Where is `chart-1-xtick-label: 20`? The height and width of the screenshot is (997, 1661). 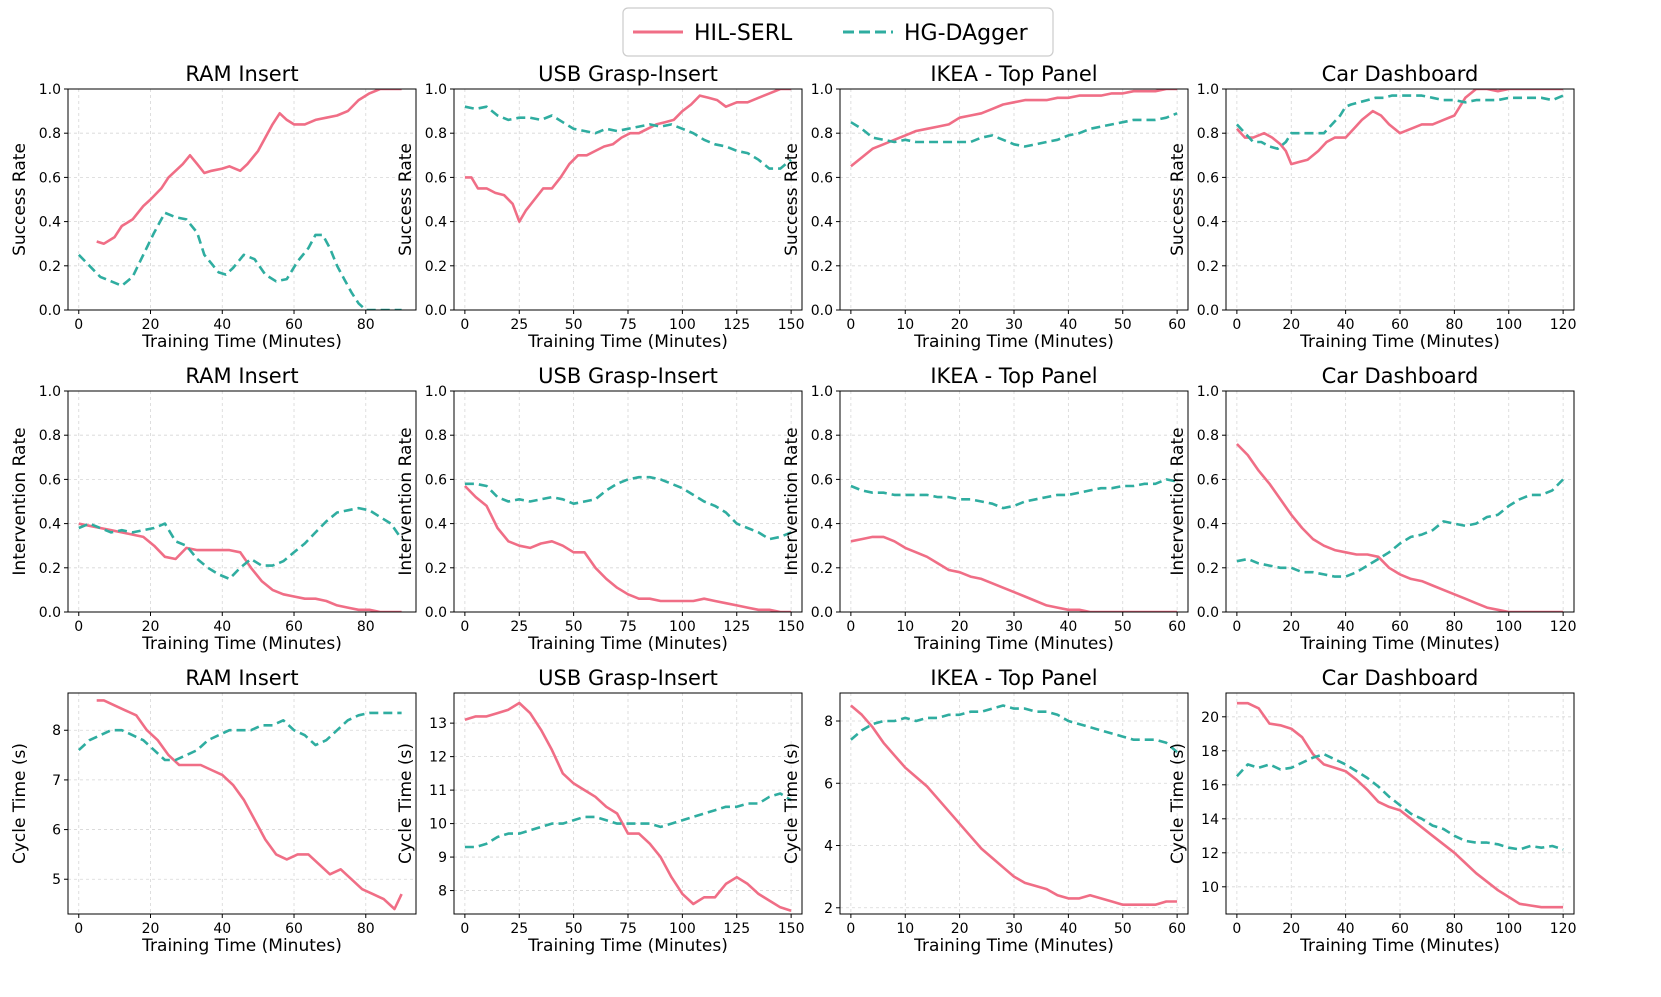
chart-1-xtick-label: 20 is located at coordinates (151, 325).